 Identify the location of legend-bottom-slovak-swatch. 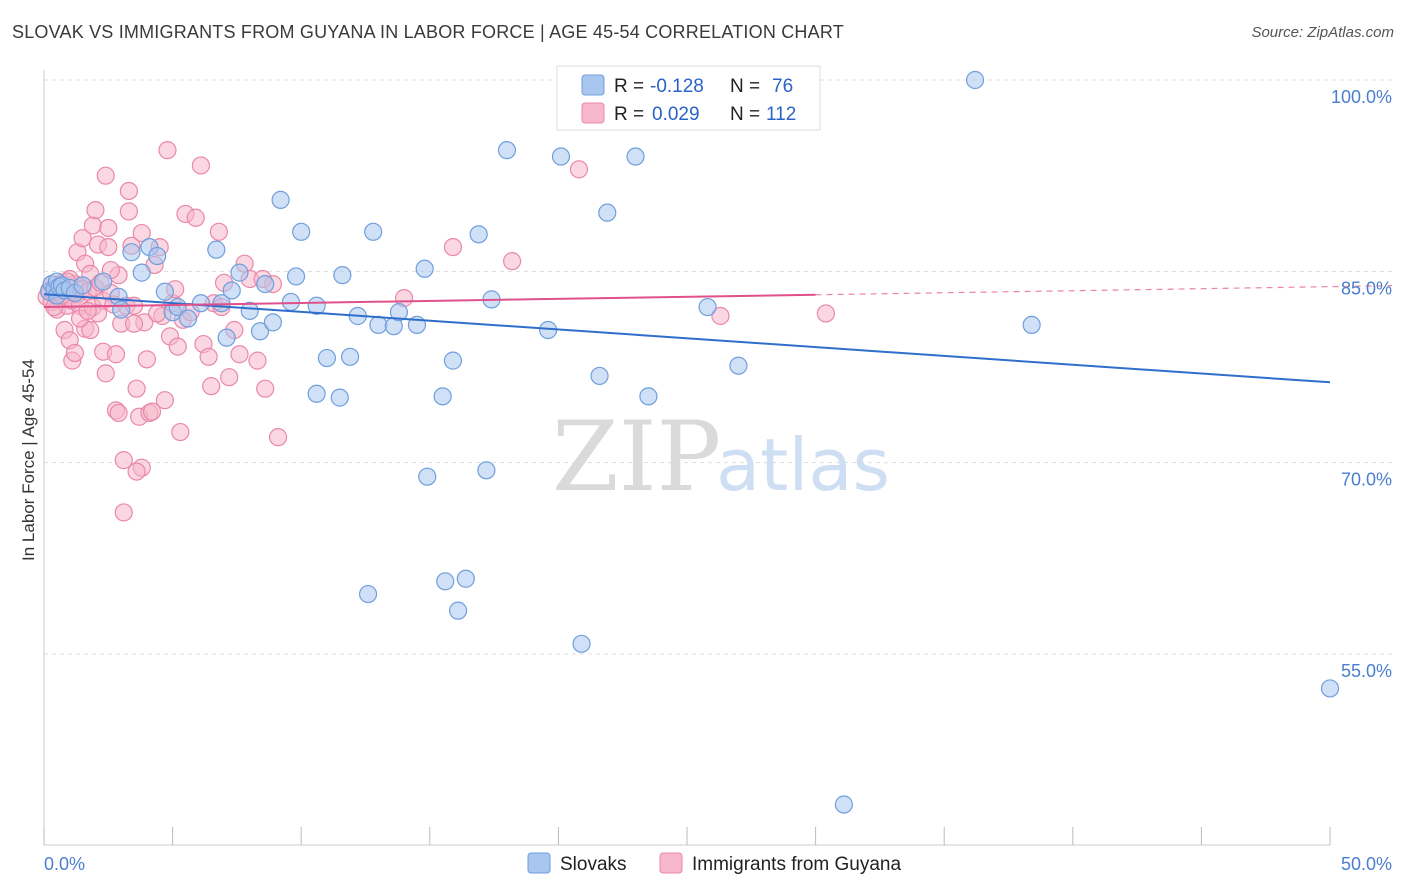
(539, 863).